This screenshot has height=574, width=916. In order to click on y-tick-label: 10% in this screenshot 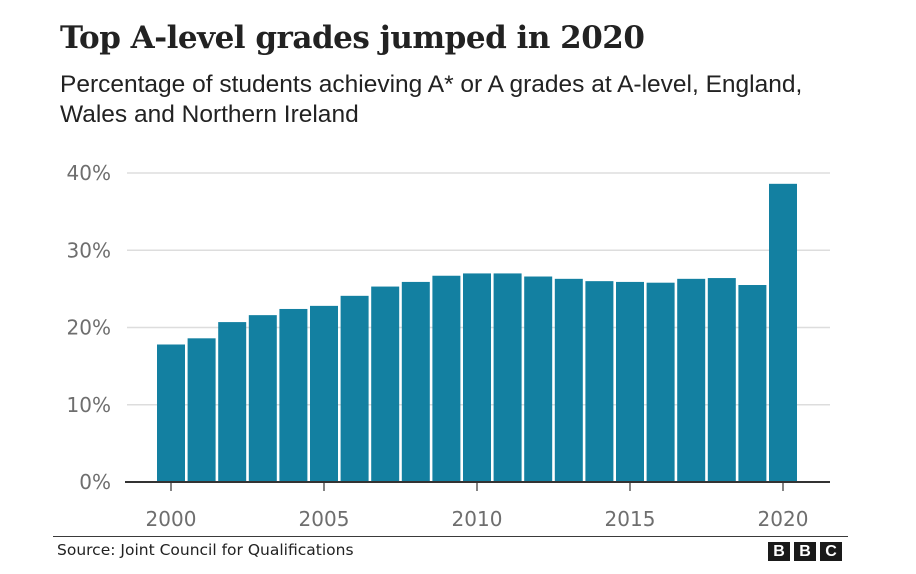, I will do `click(89, 405)`.